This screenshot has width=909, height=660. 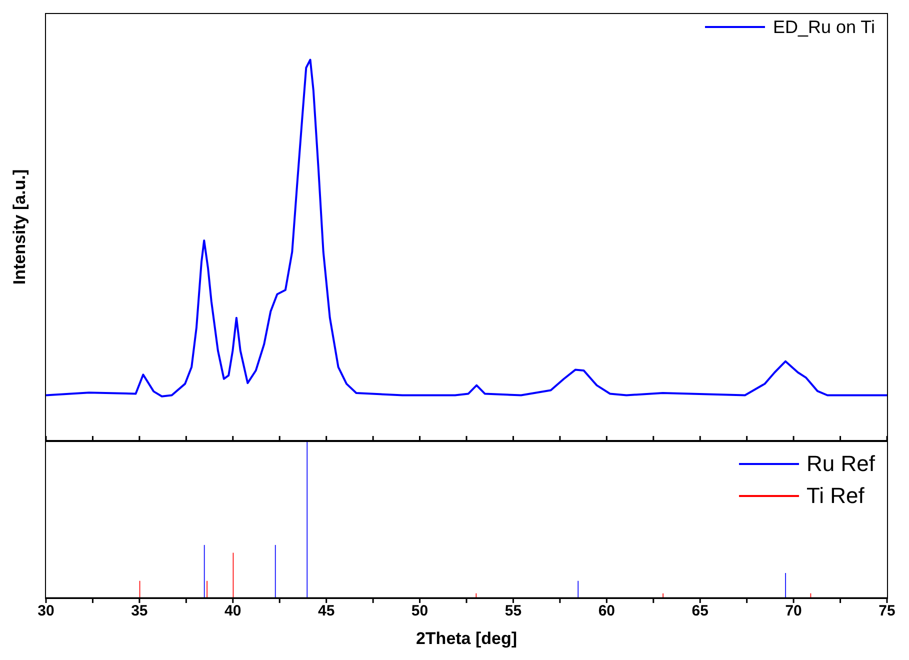 What do you see at coordinates (607, 611) in the screenshot?
I see `x-tick-label: 60` at bounding box center [607, 611].